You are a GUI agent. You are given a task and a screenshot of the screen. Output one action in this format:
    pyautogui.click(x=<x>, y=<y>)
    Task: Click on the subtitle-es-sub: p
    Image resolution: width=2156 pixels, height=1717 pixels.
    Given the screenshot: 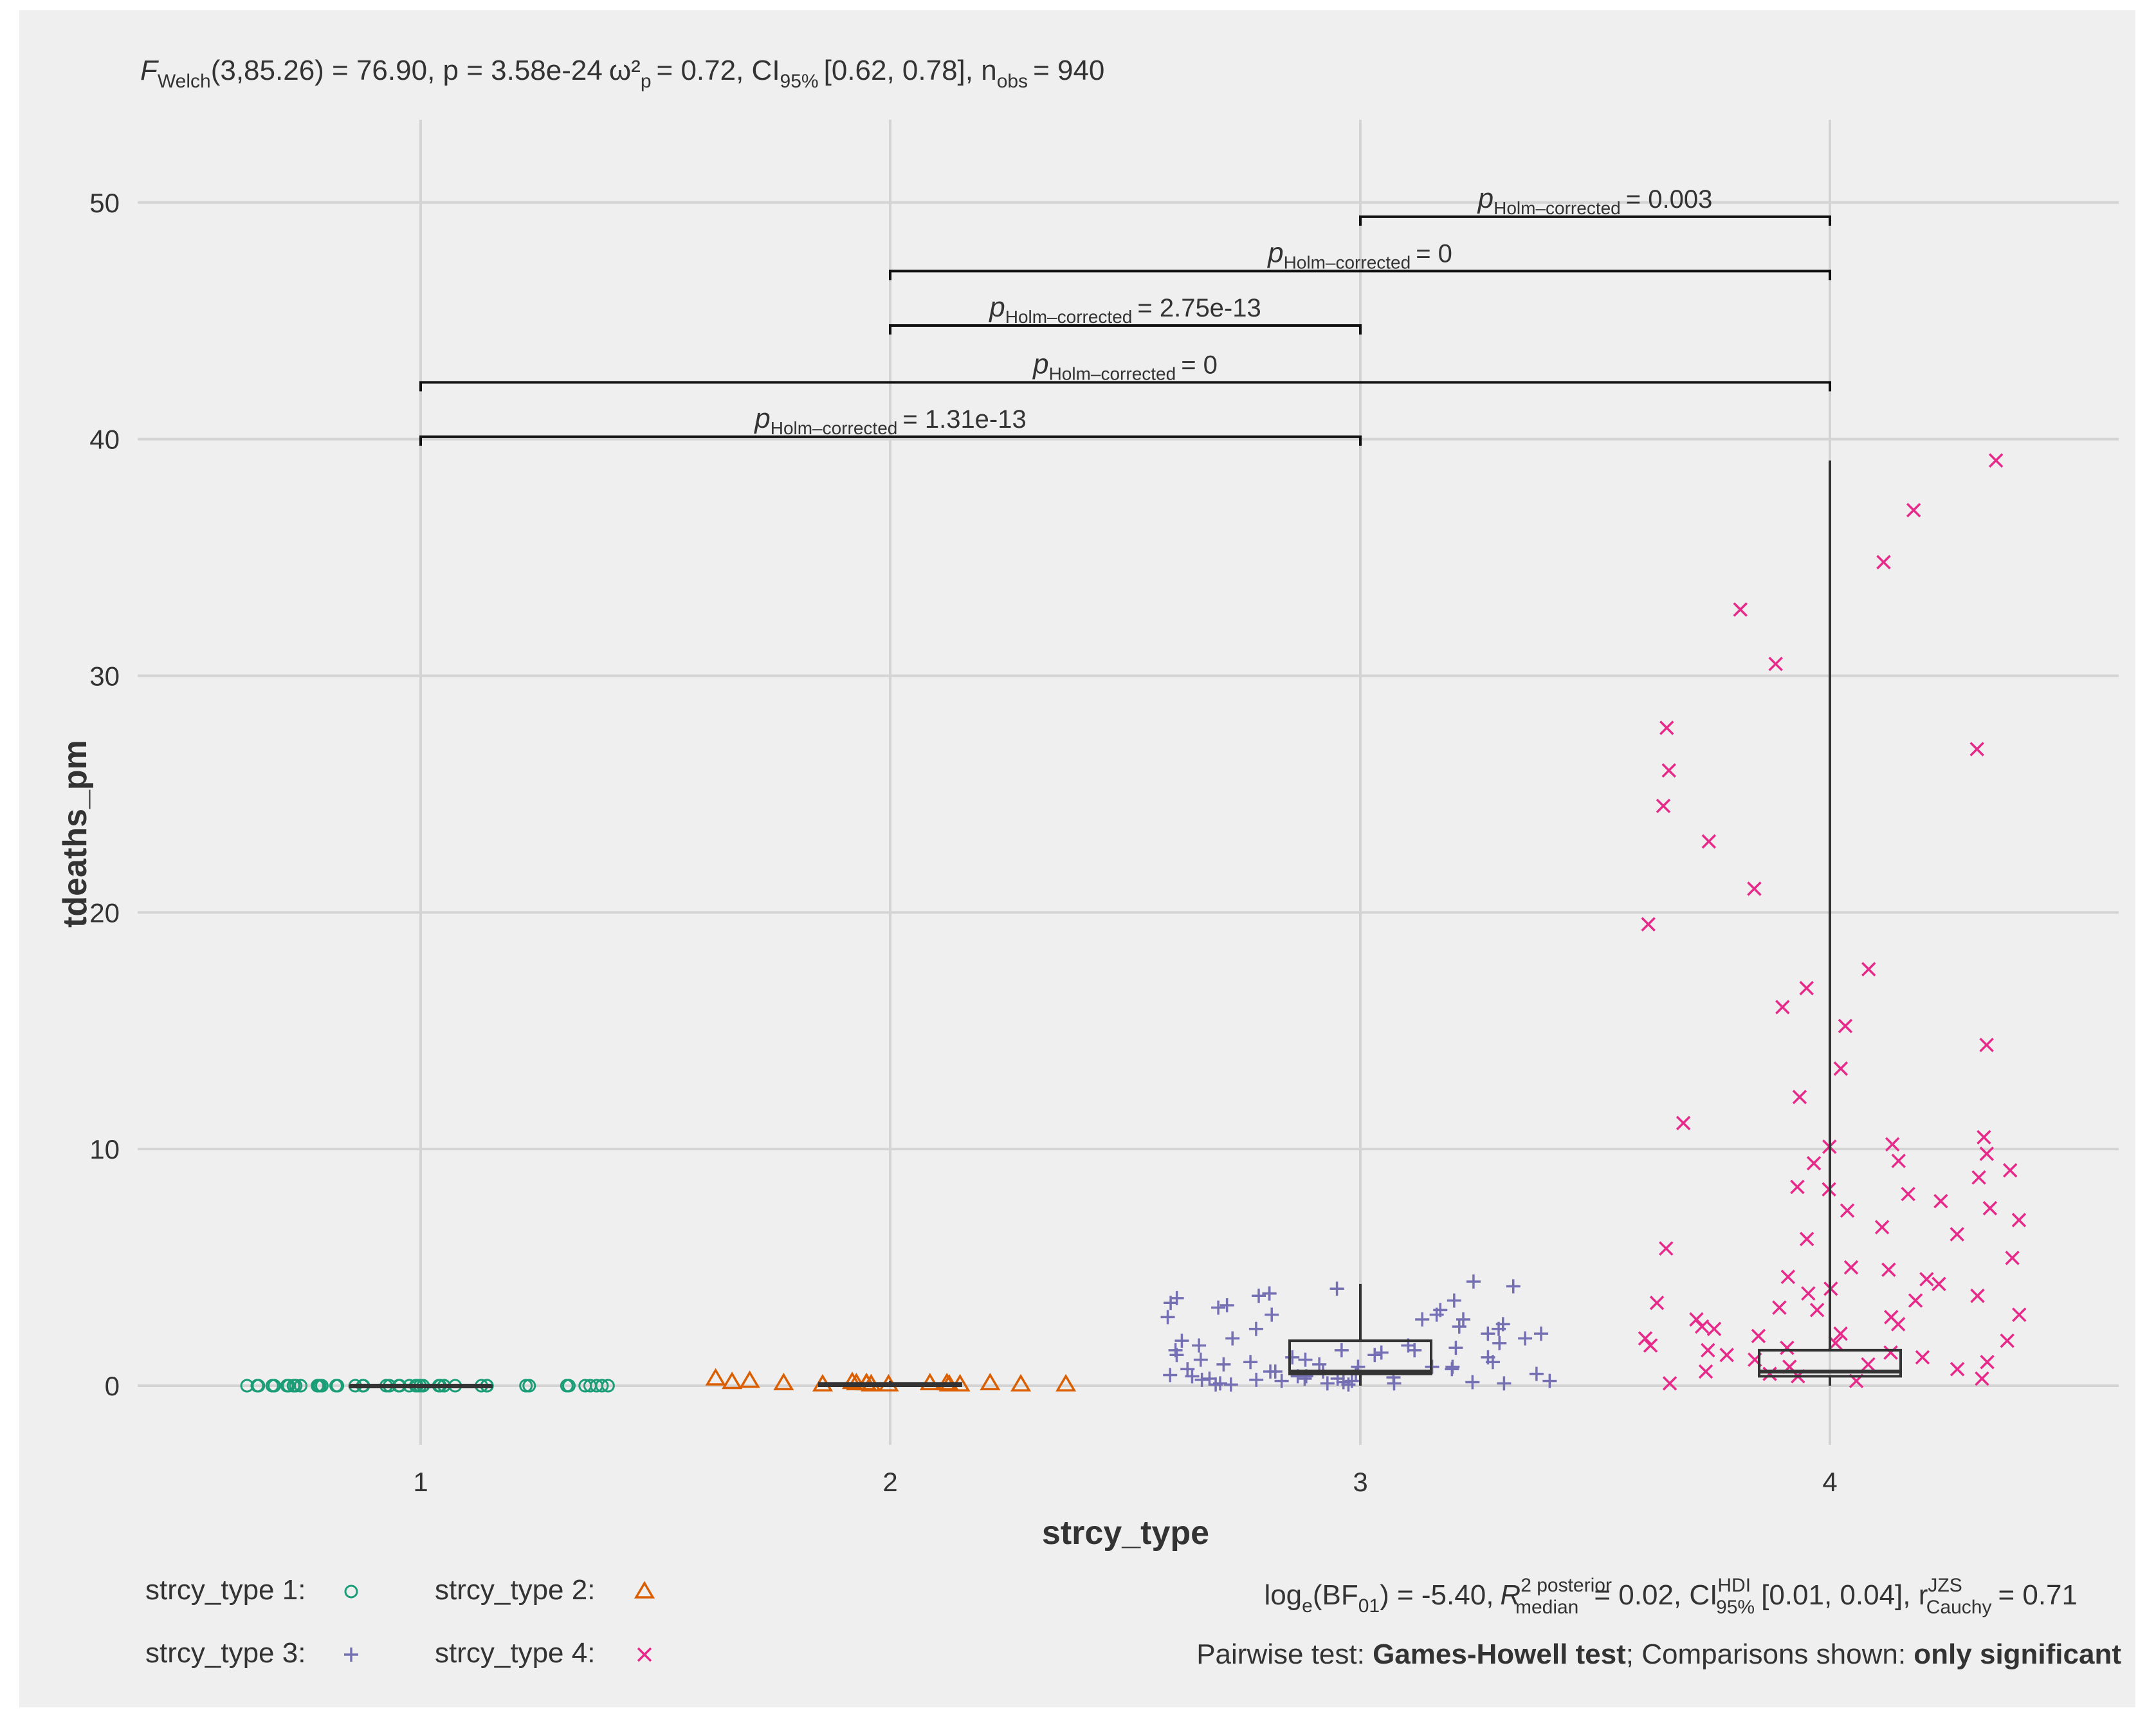 What is the action you would take?
    pyautogui.click(x=646, y=81)
    